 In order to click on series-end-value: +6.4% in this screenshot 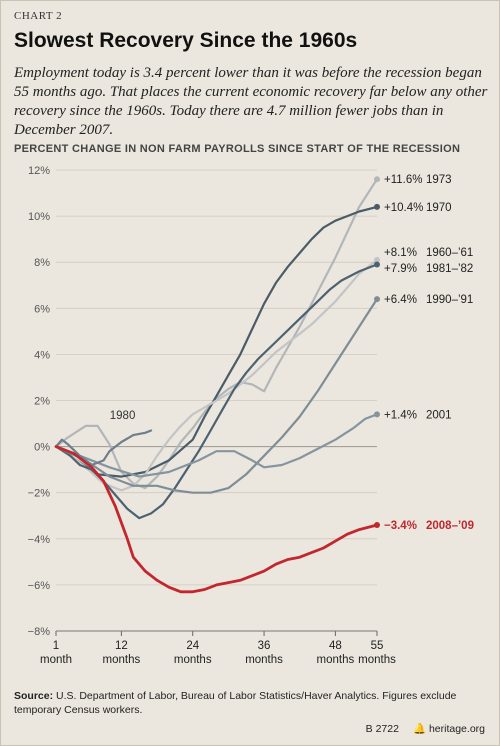, I will do `click(400, 300)`.